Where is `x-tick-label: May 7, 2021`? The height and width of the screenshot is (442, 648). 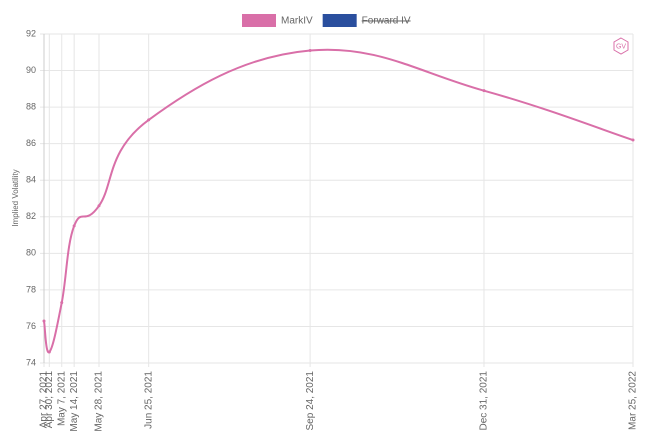 x-tick-label: May 7, 2021 is located at coordinates (61, 398).